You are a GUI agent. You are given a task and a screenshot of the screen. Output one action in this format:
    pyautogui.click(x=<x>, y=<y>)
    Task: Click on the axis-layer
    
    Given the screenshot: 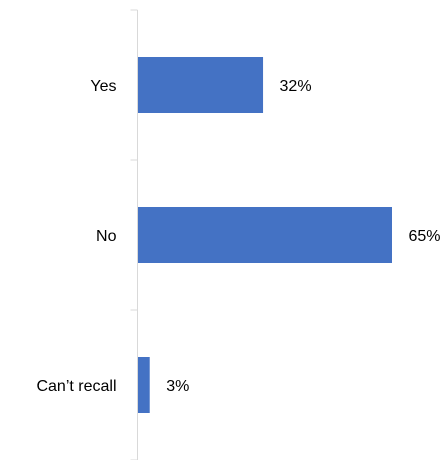 What is the action you would take?
    pyautogui.click(x=134, y=234)
    